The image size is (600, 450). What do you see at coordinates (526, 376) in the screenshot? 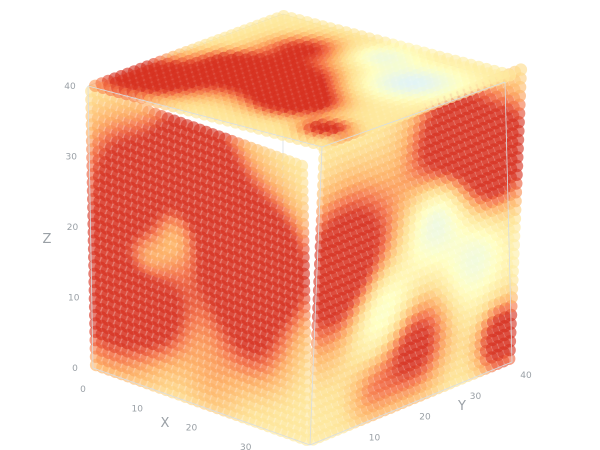
I see `y-tick-label: 40` at bounding box center [526, 376].